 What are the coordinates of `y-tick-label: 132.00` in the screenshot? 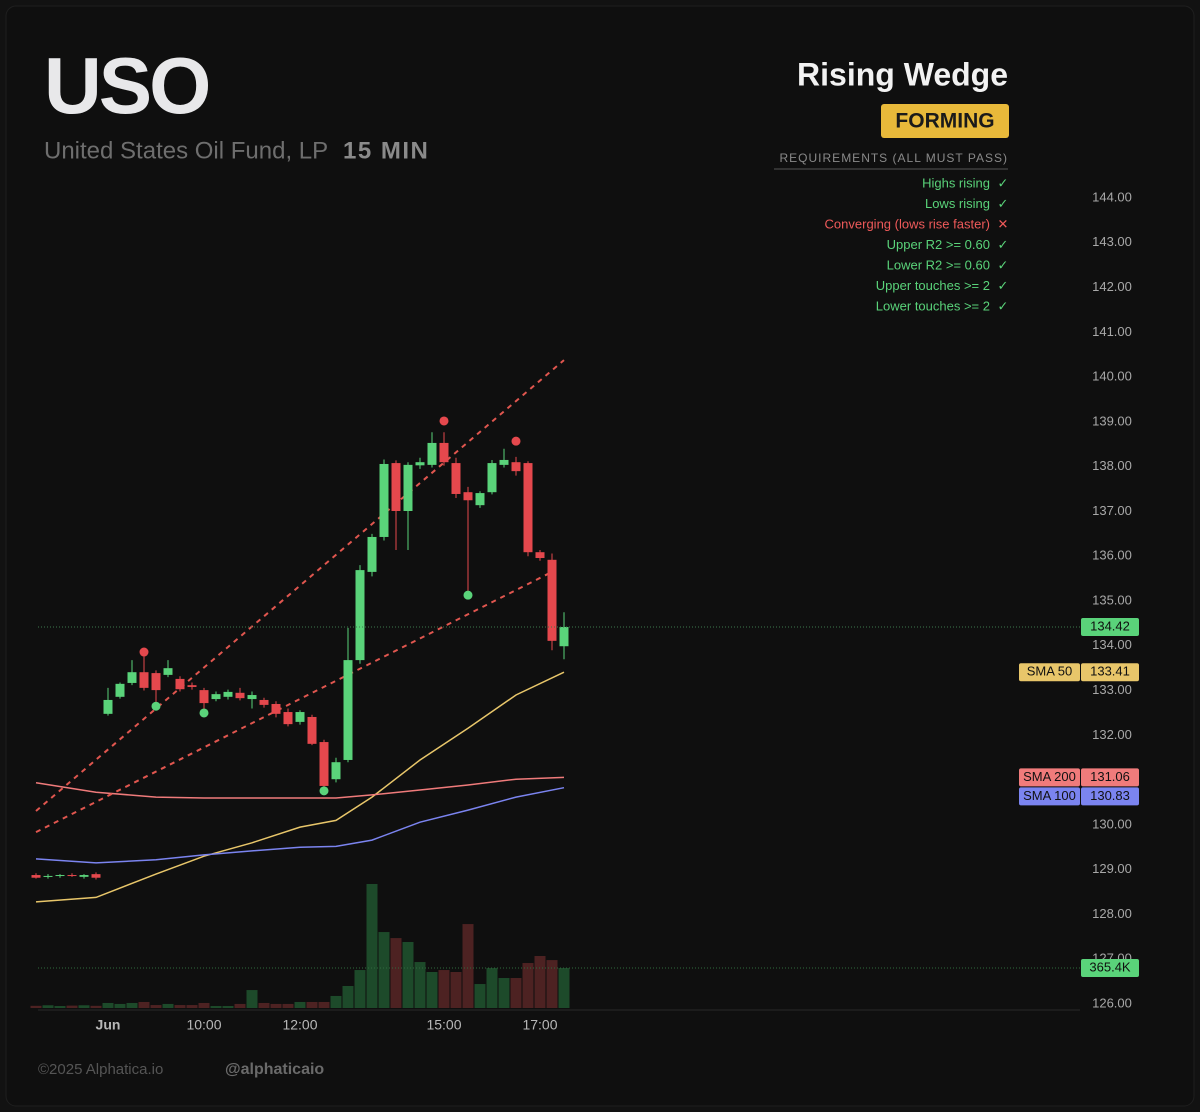 It's located at (1112, 734).